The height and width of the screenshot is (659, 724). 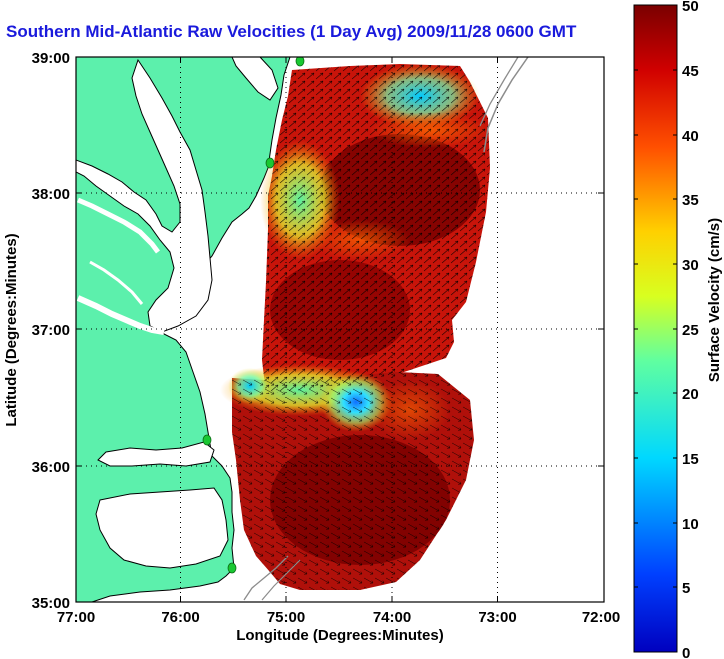 What do you see at coordinates (353, 481) in the screenshot?
I see `velocity-arrows-south` at bounding box center [353, 481].